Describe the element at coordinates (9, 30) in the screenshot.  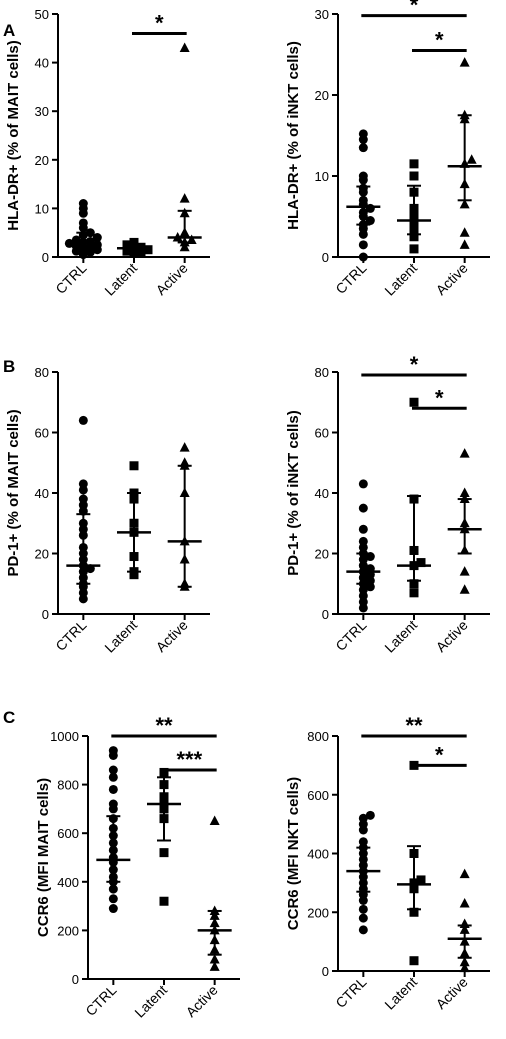
I see `panel-letter-a: A` at that location.